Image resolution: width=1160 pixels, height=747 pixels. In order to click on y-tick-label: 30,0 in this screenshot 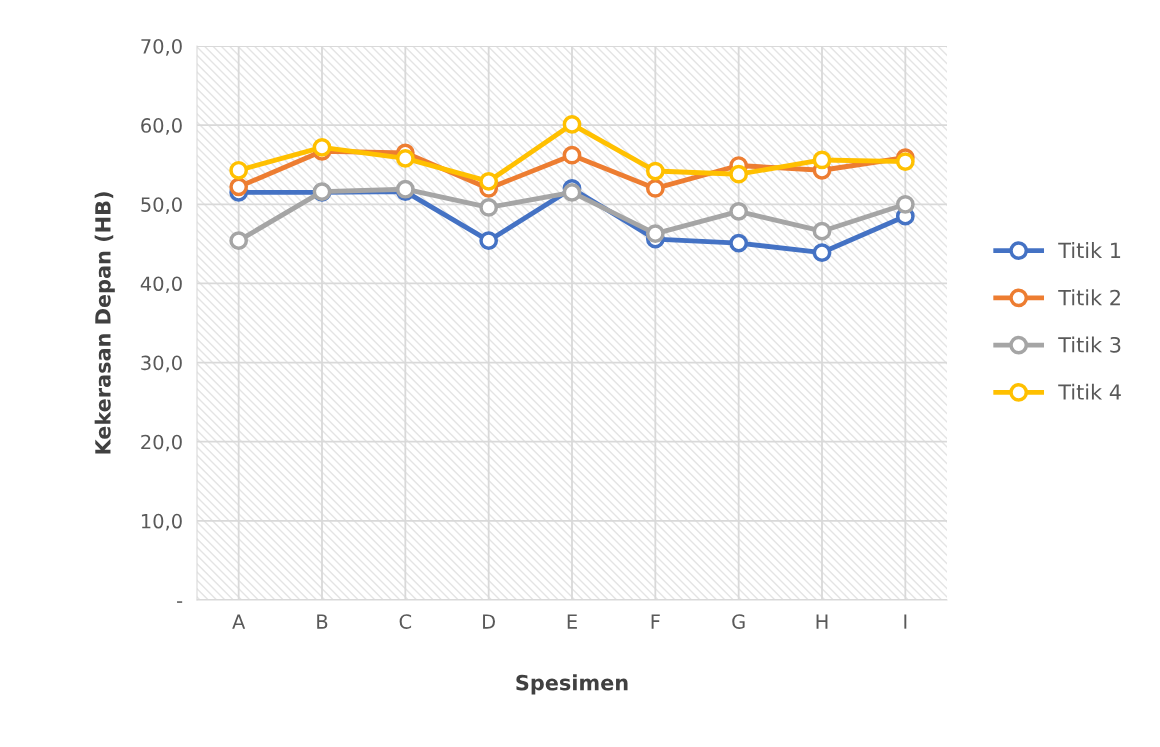, I will do `click(161, 364)`.